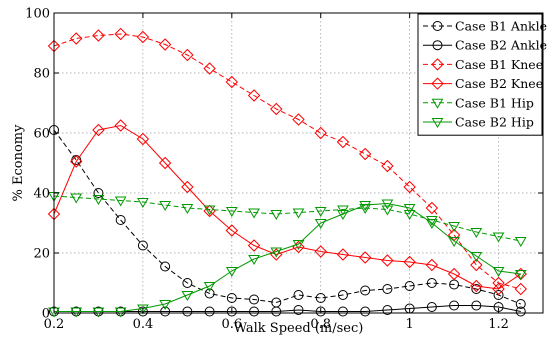 This screenshot has width=553, height=352. Describe the element at coordinates (501, 45) in the screenshot. I see `legend-label: Case B2 Ankle` at that location.